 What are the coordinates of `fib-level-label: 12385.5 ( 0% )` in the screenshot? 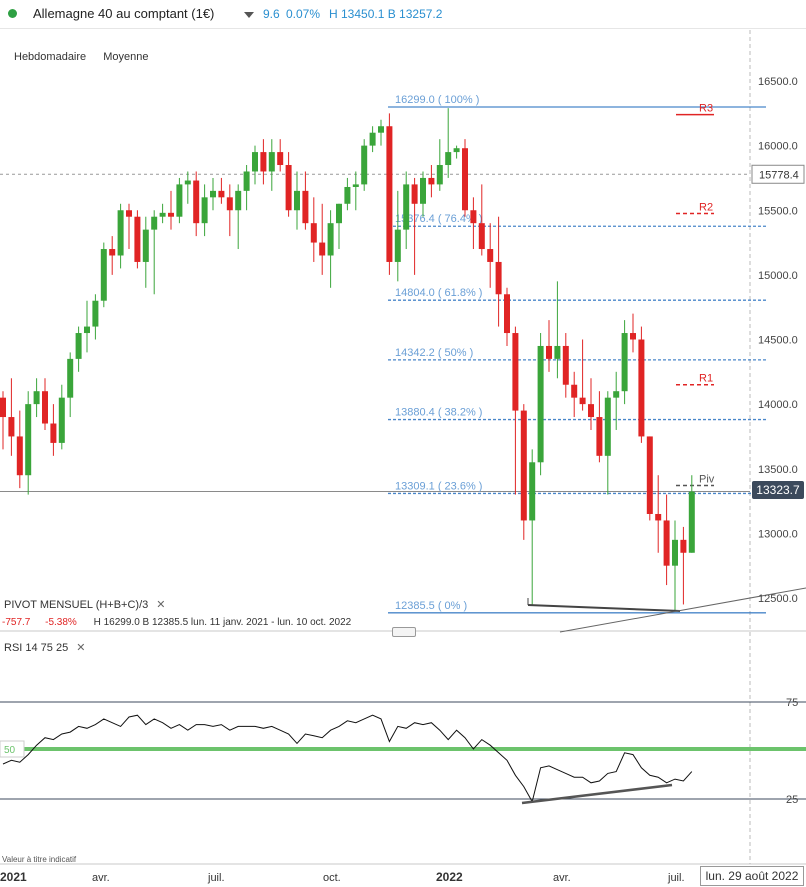 It's located at (431, 606).